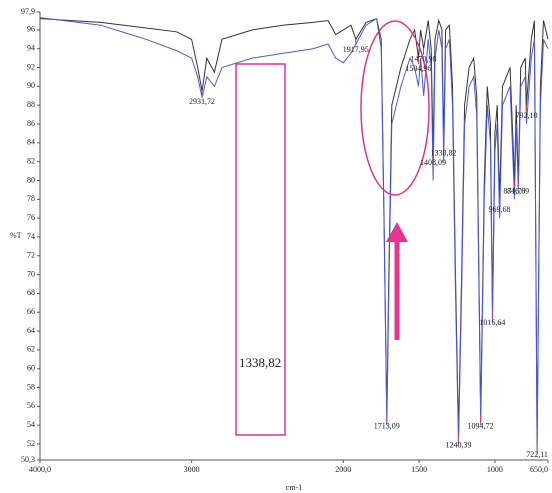 The height and width of the screenshot is (493, 552). Describe the element at coordinates (31, 217) in the screenshot. I see `y-tick-label: 76` at that location.